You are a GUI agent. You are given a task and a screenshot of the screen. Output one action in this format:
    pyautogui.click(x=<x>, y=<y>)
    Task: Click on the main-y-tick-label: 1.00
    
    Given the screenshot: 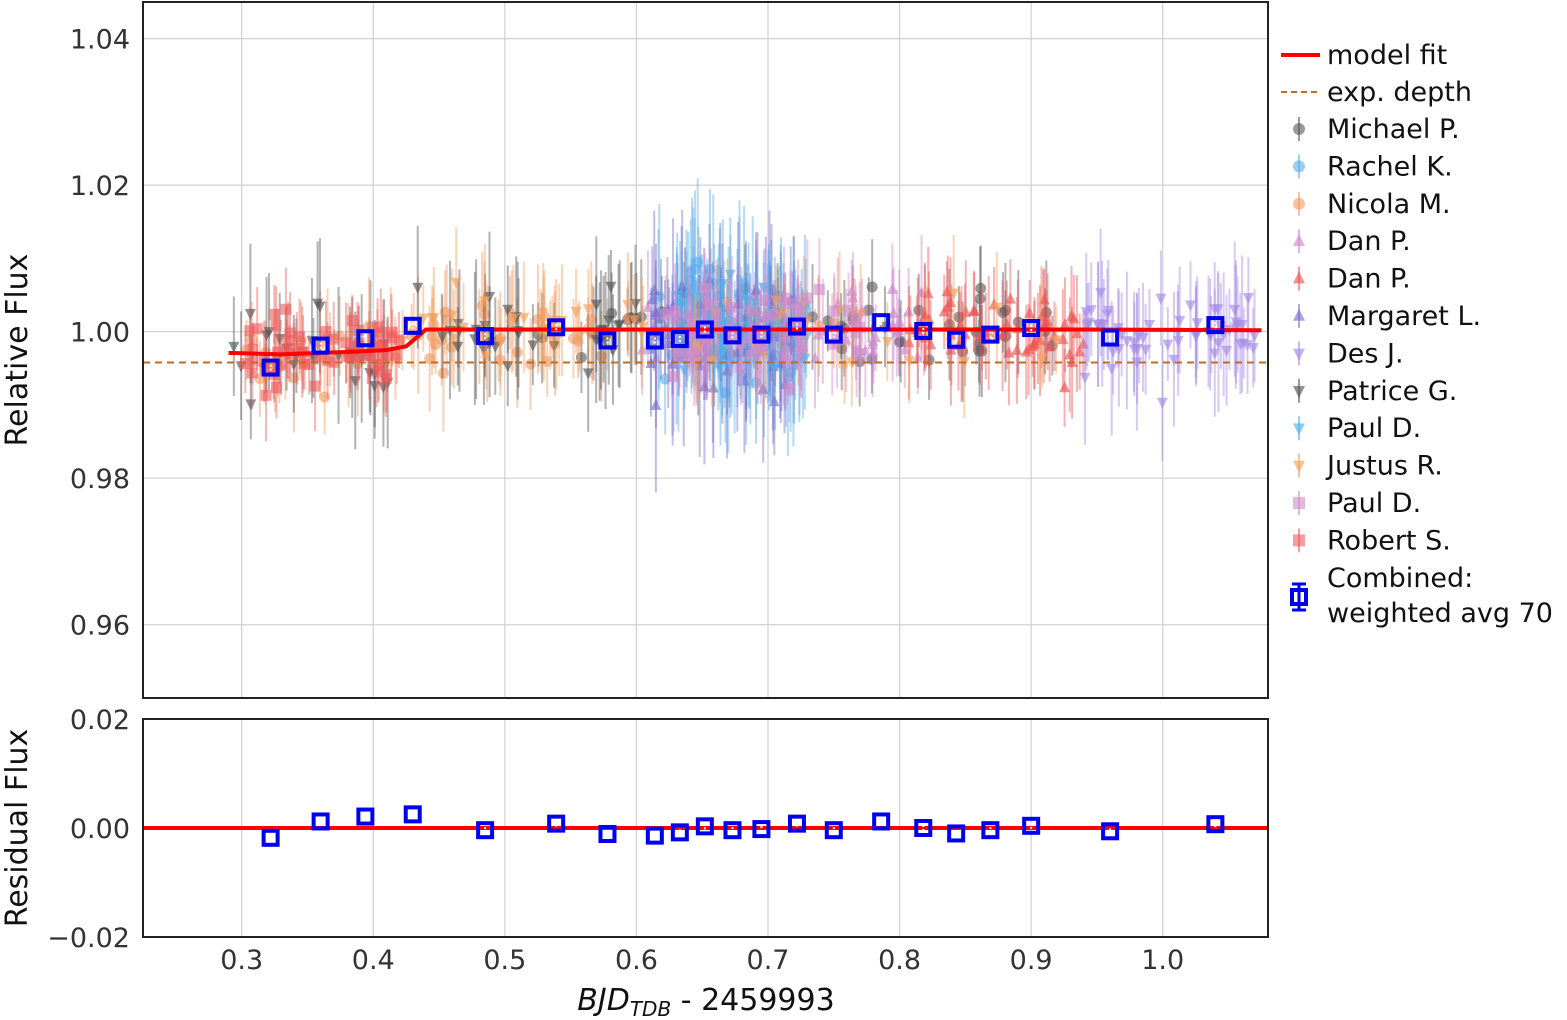 What is the action you would take?
    pyautogui.click(x=100, y=333)
    